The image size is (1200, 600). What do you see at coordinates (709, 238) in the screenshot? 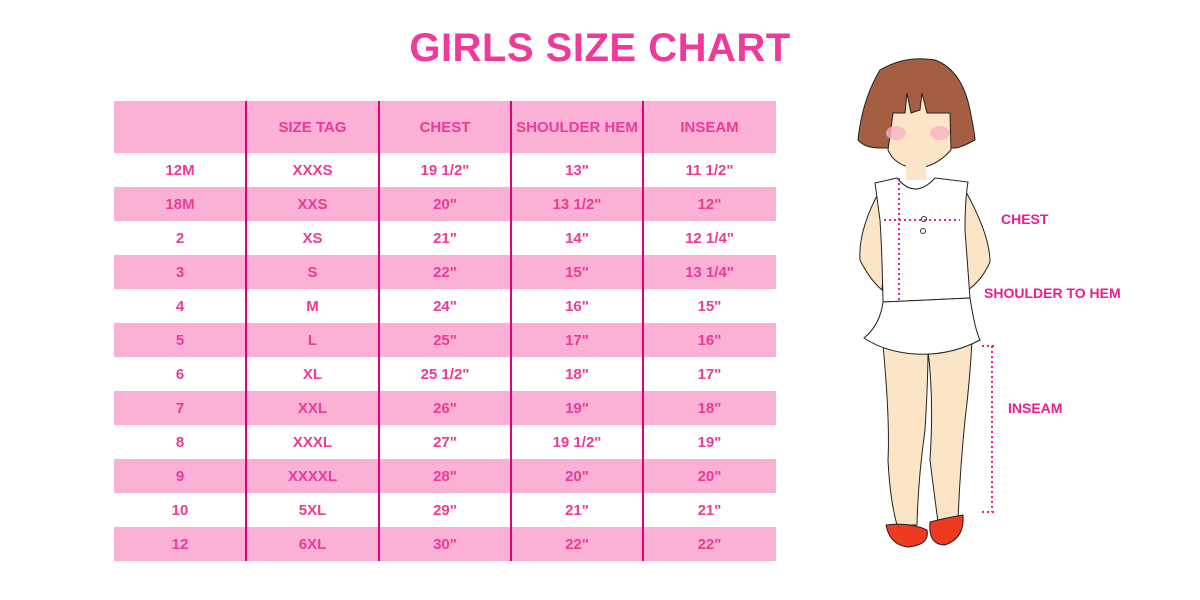
I see `table-cell: 12 1/4"` at bounding box center [709, 238].